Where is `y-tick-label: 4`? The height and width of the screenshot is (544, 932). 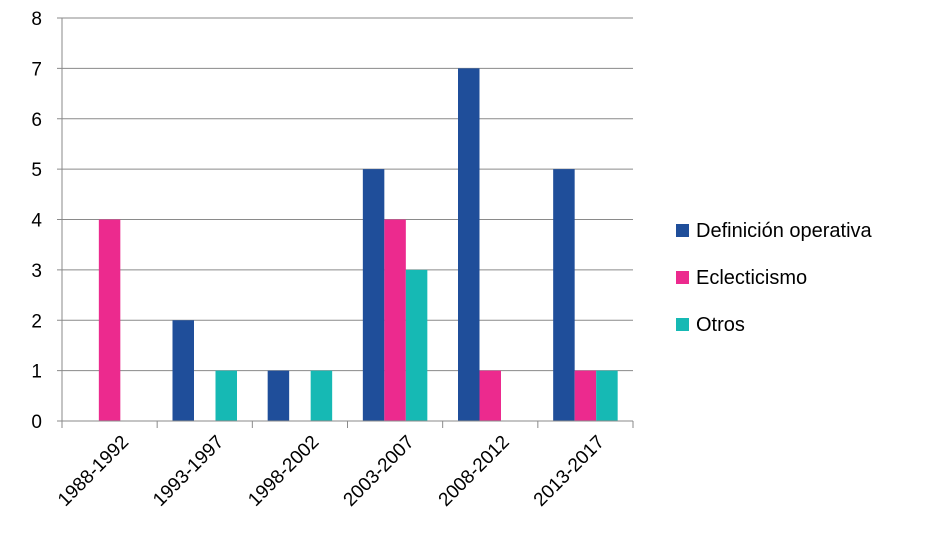
y-tick-label: 4 is located at coordinates (36, 221).